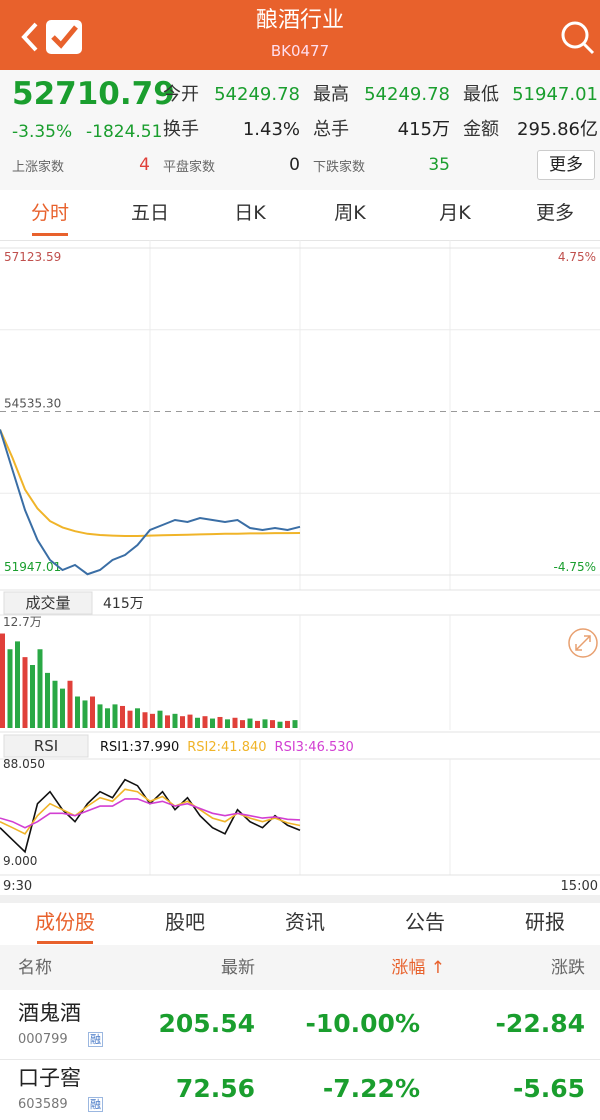 Image resolution: width=600 pixels, height=1120 pixels. I want to click on rsi-line, so click(150, 811).